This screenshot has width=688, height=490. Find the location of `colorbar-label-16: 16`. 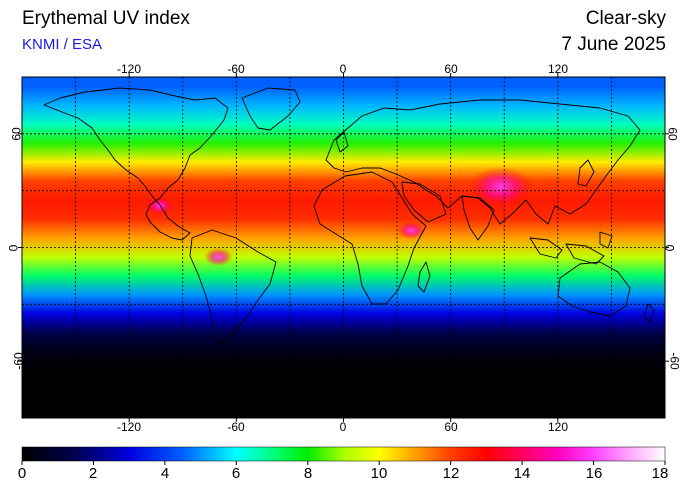

colorbar-label-16: 16 is located at coordinates (594, 473).